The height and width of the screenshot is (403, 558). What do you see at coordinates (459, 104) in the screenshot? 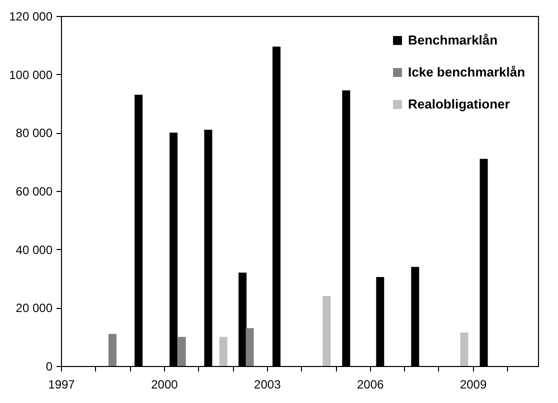
I see `legend-label: Realobligationer` at bounding box center [459, 104].